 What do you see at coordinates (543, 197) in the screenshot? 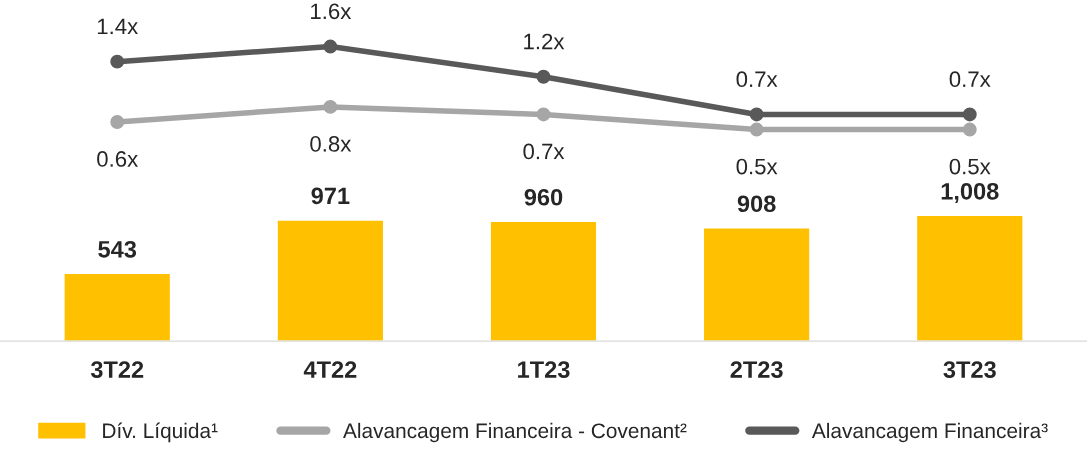
I see `data-label: 960` at bounding box center [543, 197].